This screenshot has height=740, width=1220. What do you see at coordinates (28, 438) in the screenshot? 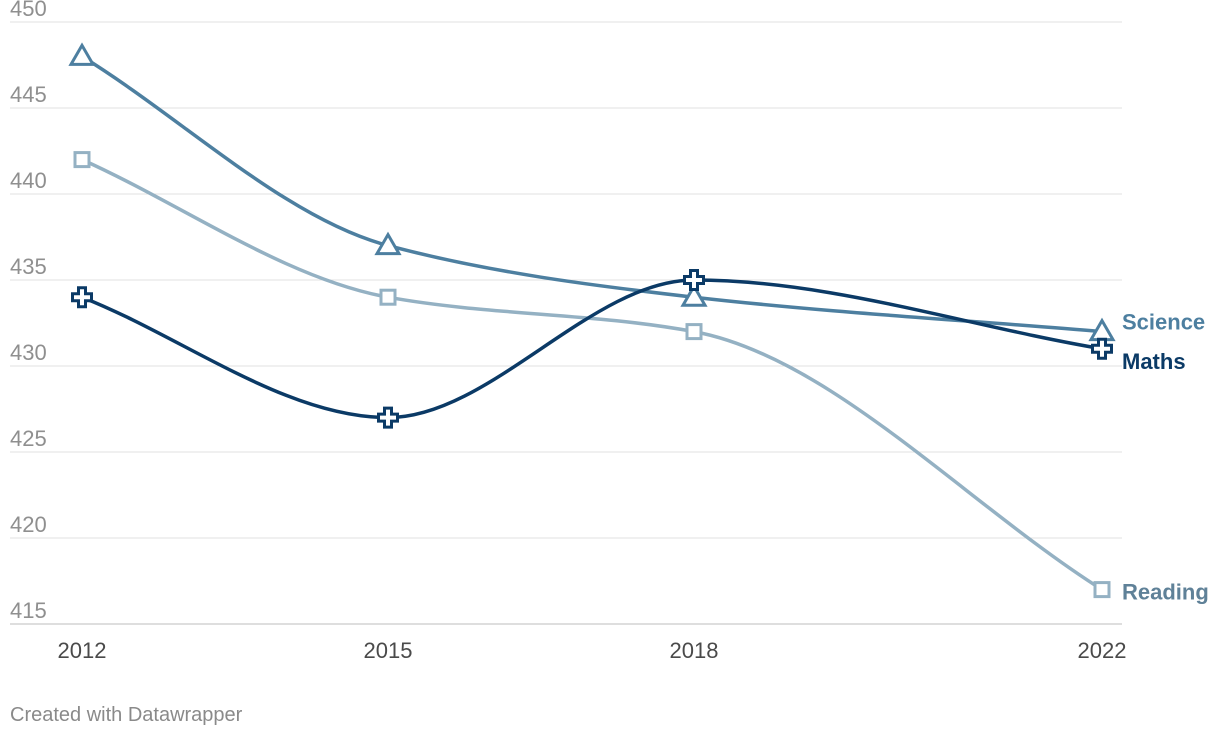
I see `y-tick-label: 425` at bounding box center [28, 438].